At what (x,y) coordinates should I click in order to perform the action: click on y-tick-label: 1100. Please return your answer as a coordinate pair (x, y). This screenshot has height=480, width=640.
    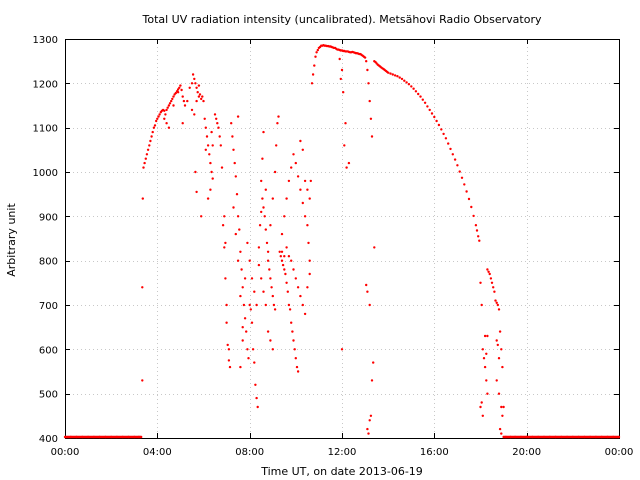
    Looking at the image, I should click on (45, 129).